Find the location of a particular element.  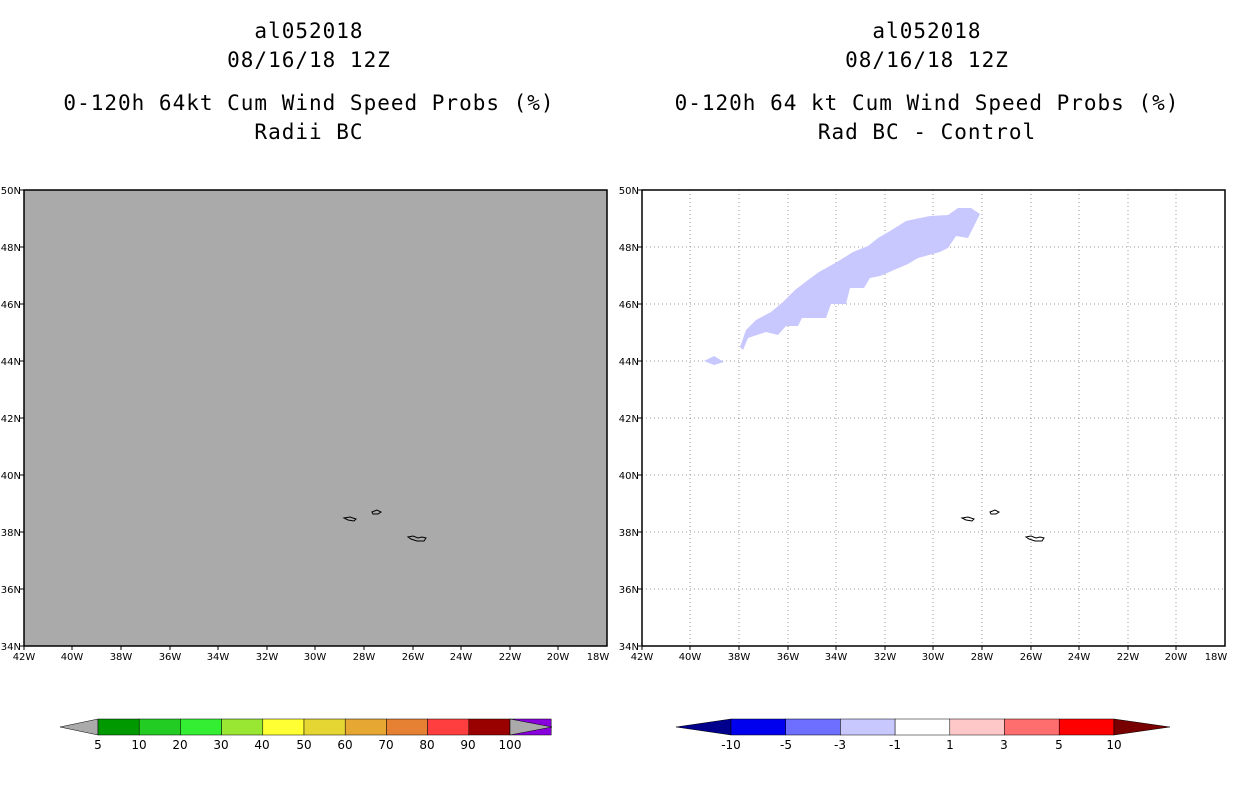

lat-label: 48N is located at coordinates (629, 248).